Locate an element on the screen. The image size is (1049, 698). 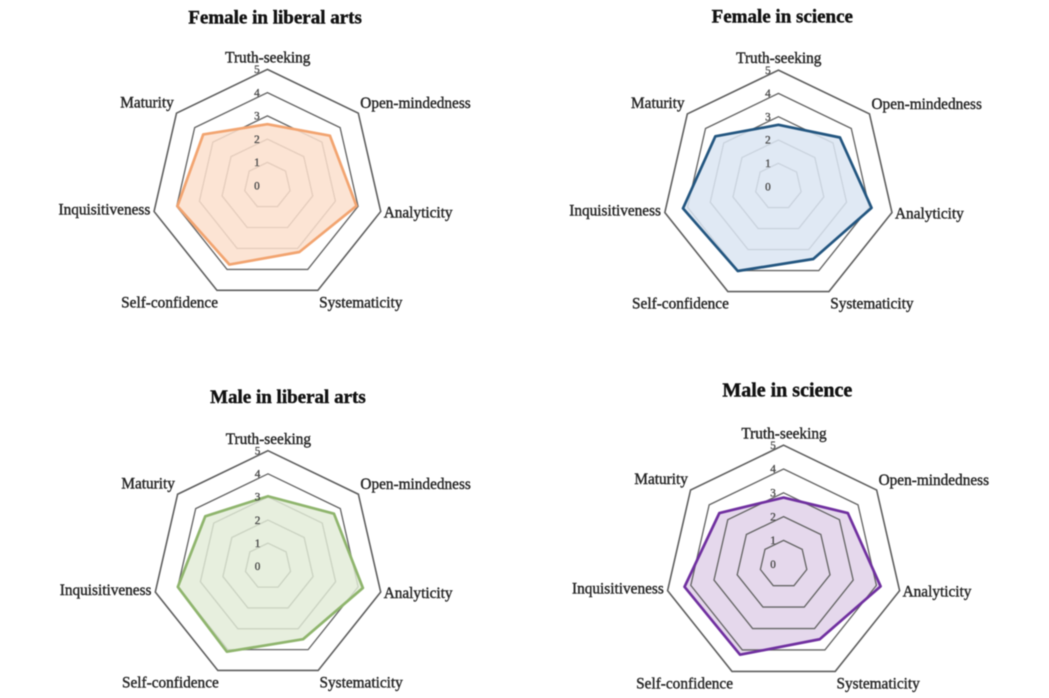
svg-text: Female in liberal arts is located at coordinates (275, 18).